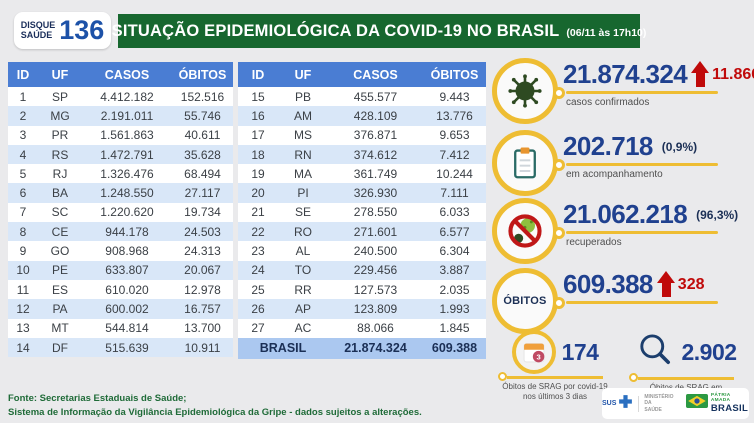 This screenshot has height=423, width=754. I want to click on cell-id: 20, so click(258, 193).